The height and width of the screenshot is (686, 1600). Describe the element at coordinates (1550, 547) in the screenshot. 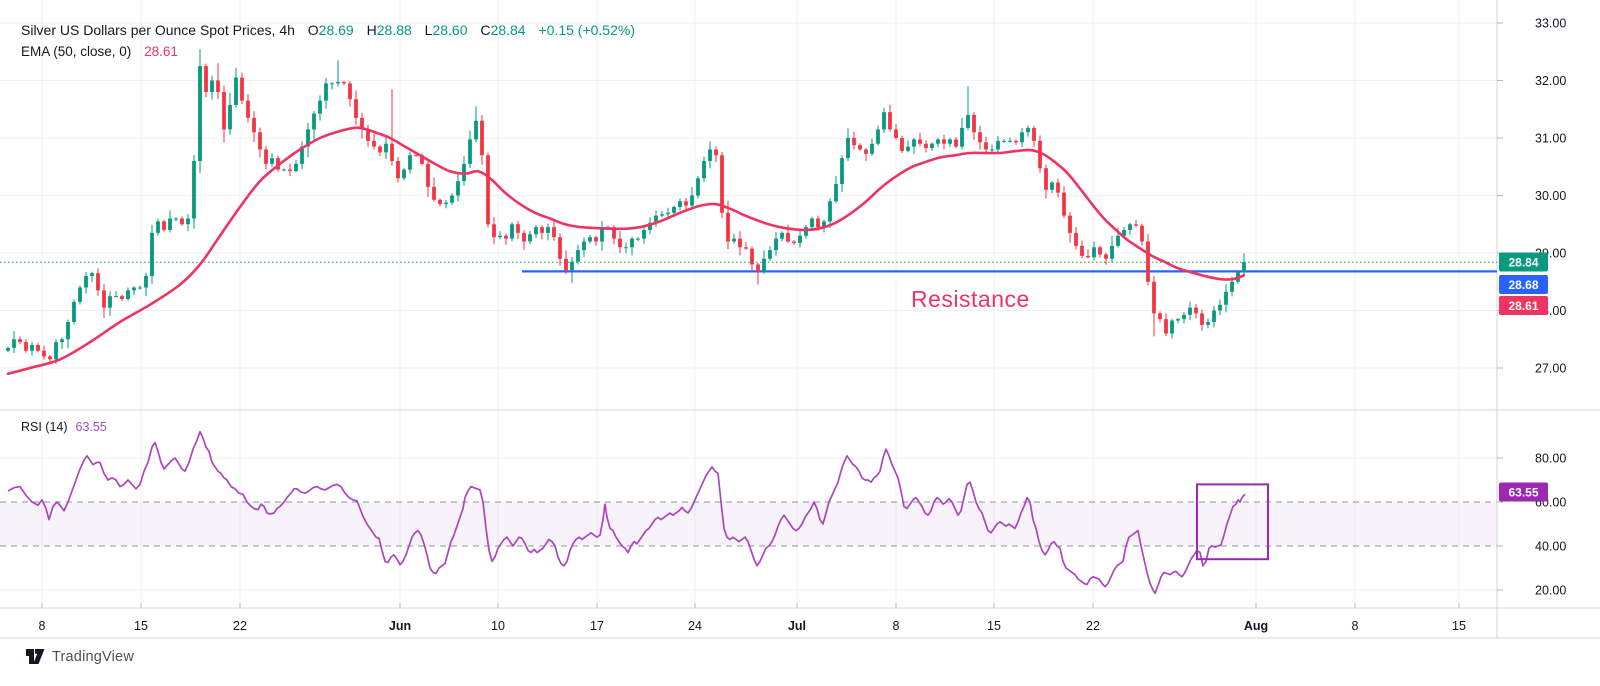

I see `svg-text: 40.00` at that location.